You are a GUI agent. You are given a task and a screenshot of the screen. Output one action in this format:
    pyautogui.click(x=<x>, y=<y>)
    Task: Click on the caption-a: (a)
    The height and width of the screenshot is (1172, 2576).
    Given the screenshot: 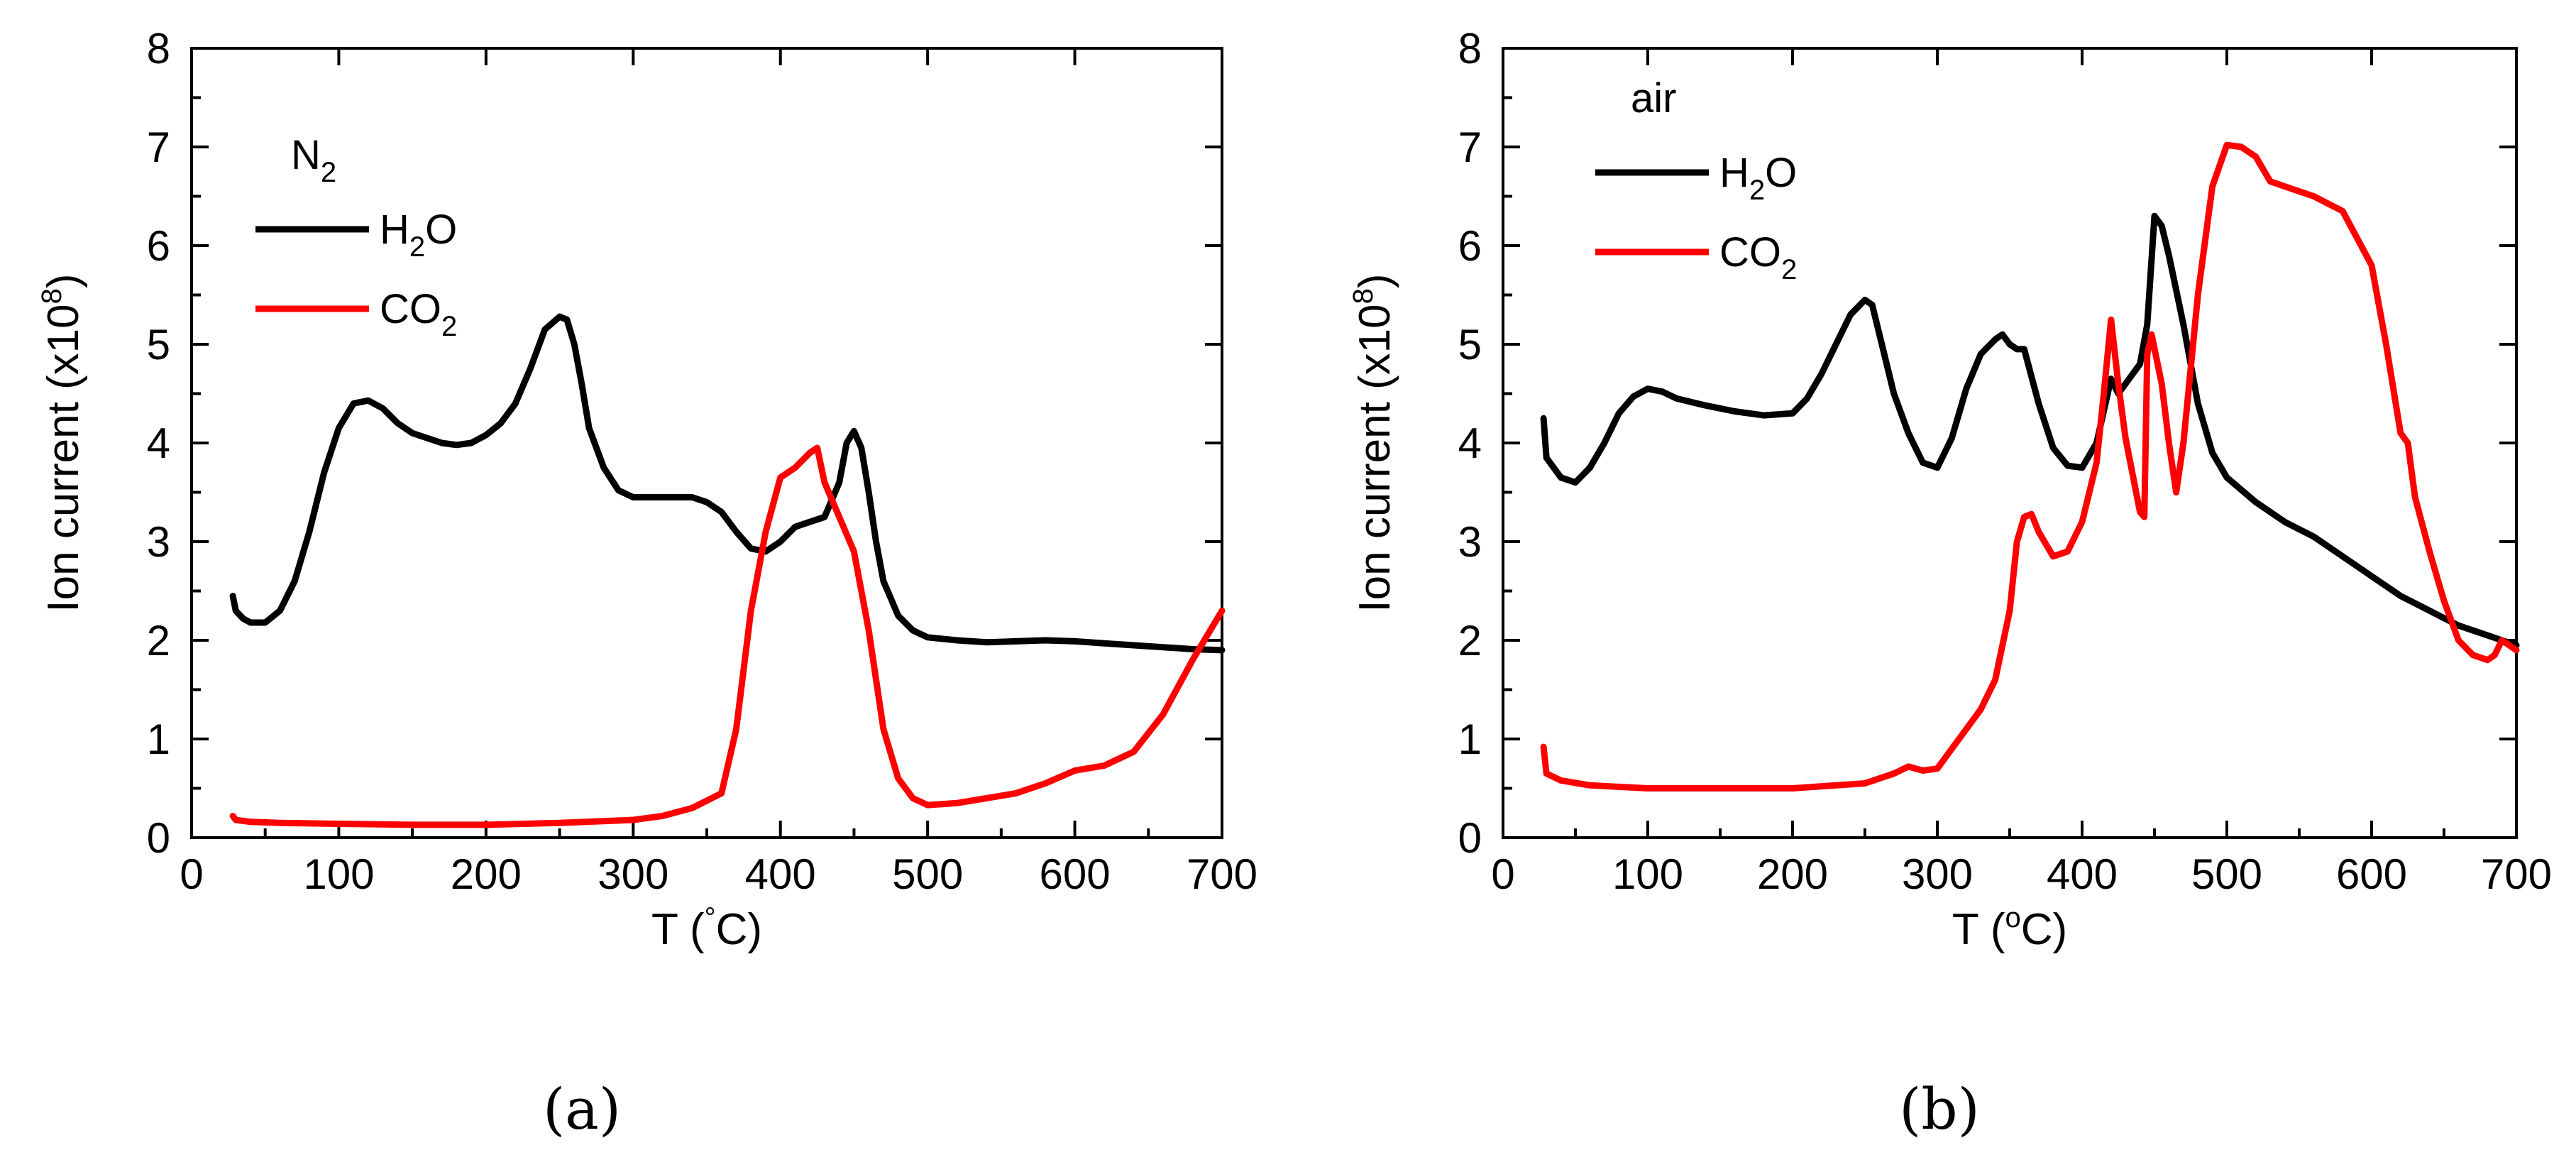 What is the action you would take?
    pyautogui.click(x=582, y=1109)
    